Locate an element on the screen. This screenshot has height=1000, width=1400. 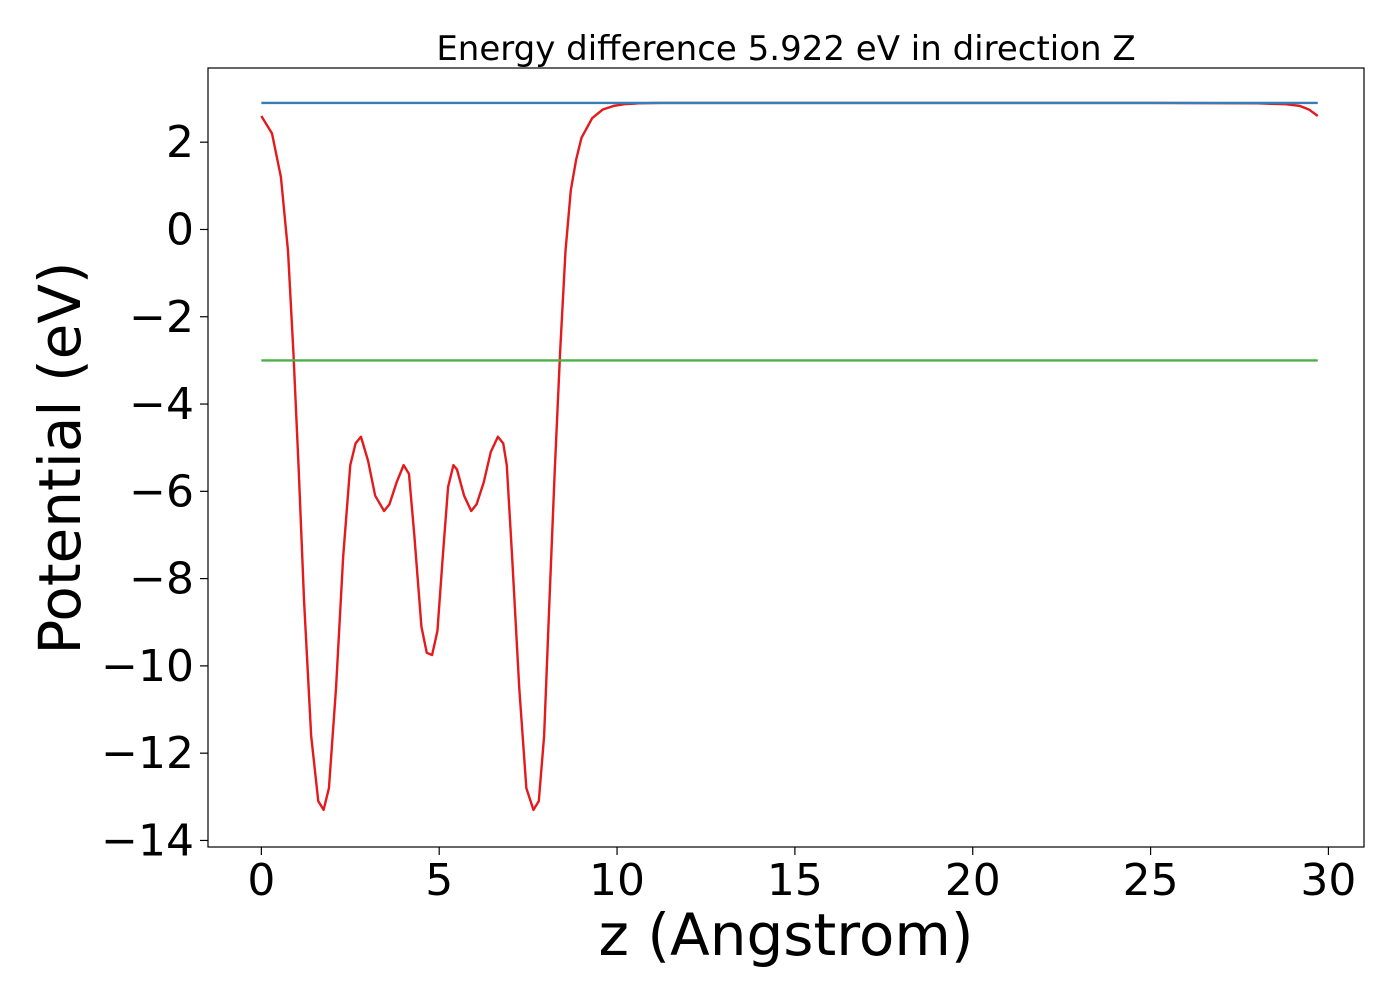
y-tick-label: 2 is located at coordinates (180, 142).